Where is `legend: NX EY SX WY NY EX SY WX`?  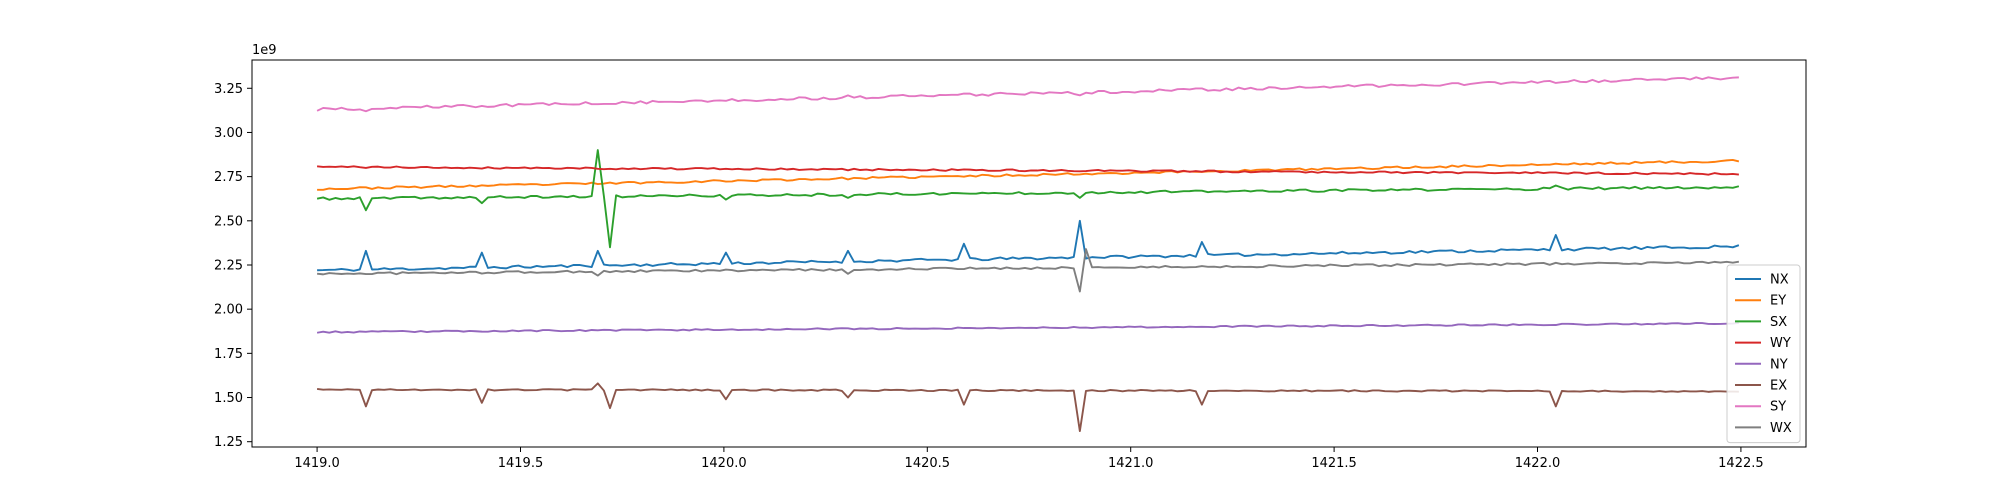 legend: NX EY SX WY NY EX SY WX is located at coordinates (1763, 354).